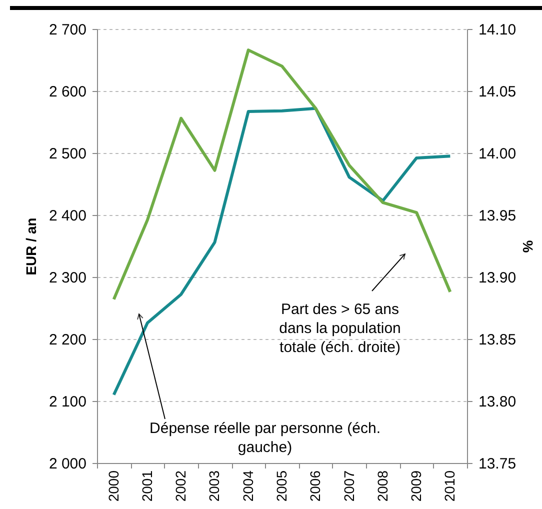 Image resolution: width=542 pixels, height=509 pixels. Describe the element at coordinates (497, 30) in the screenshot. I see `y2-tick-label: 14.10` at that location.